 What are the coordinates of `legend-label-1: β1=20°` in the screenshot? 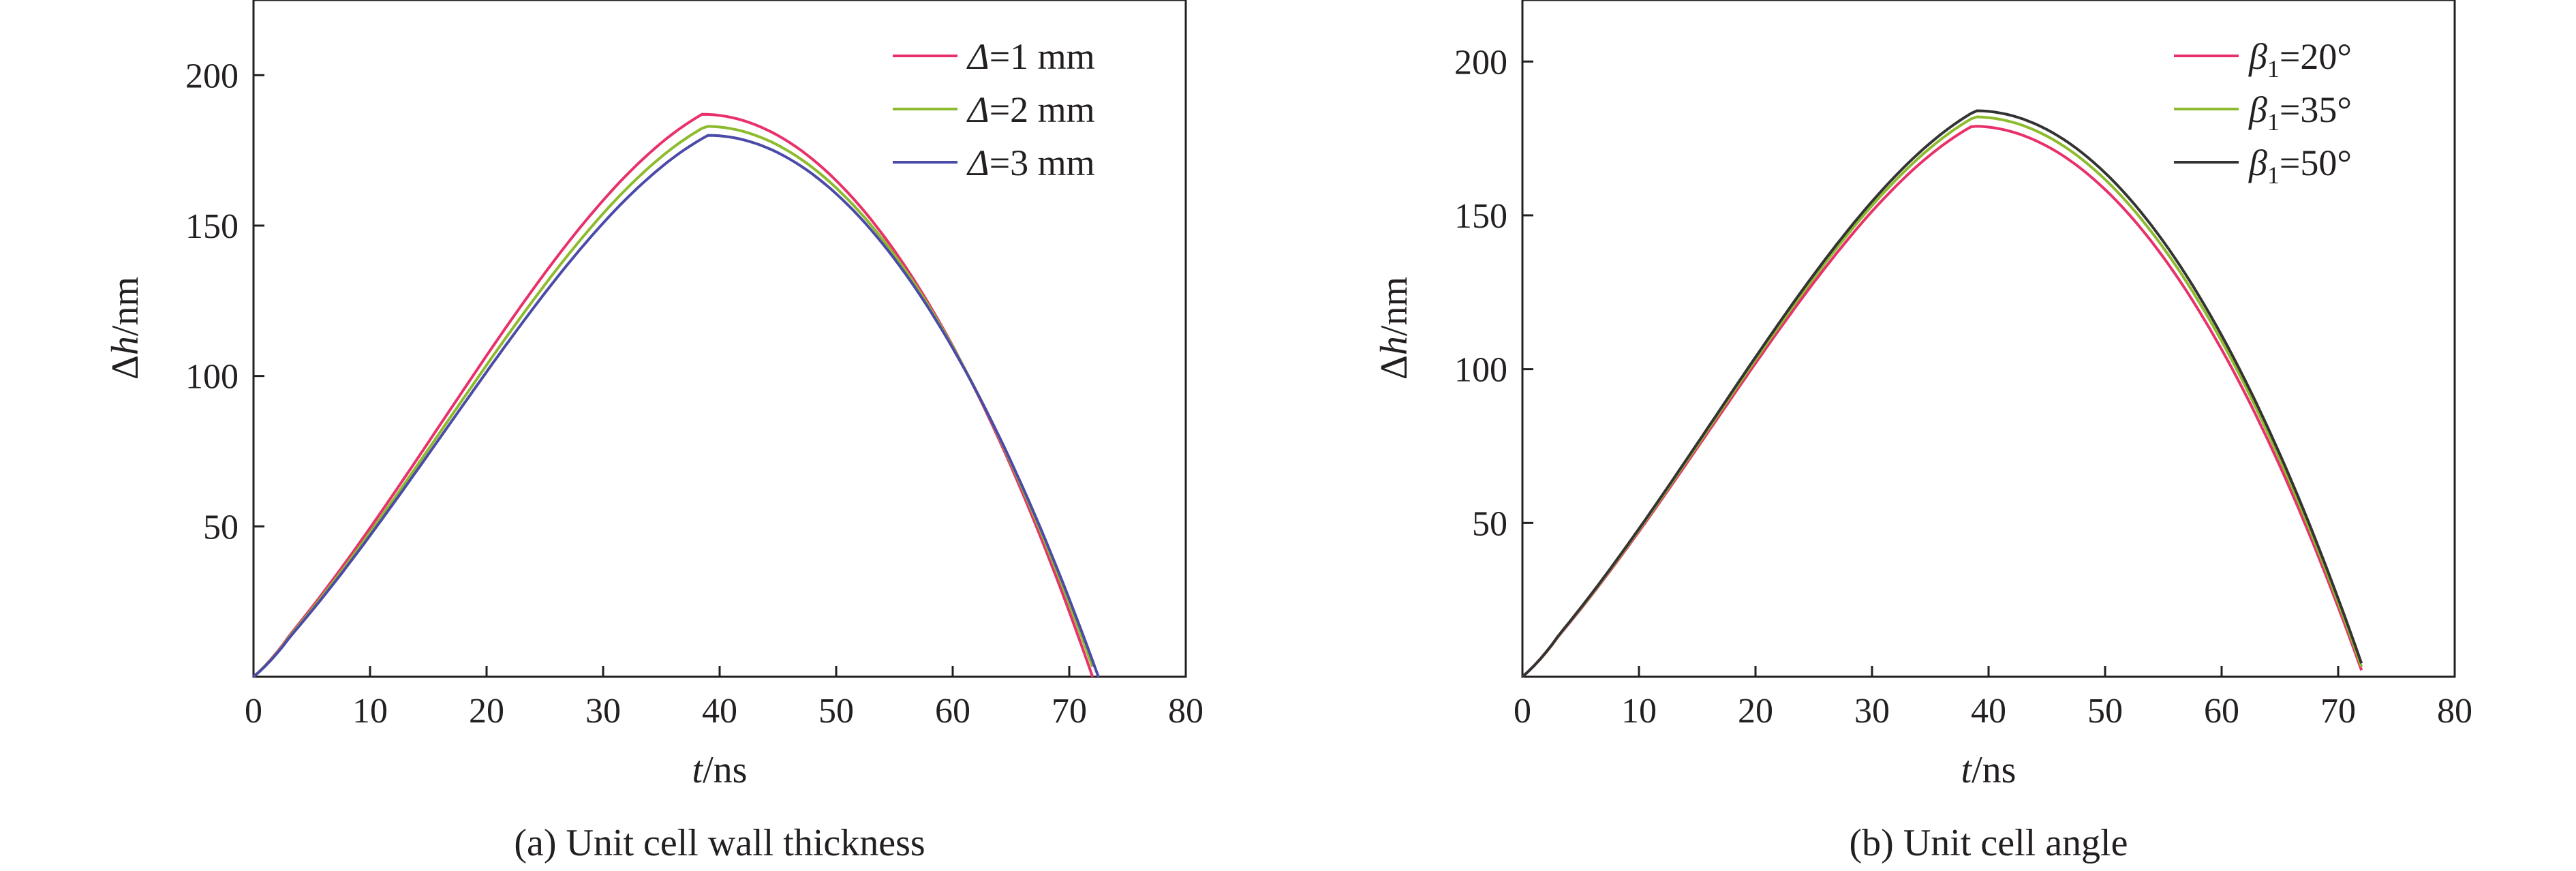 It's located at (2300, 59).